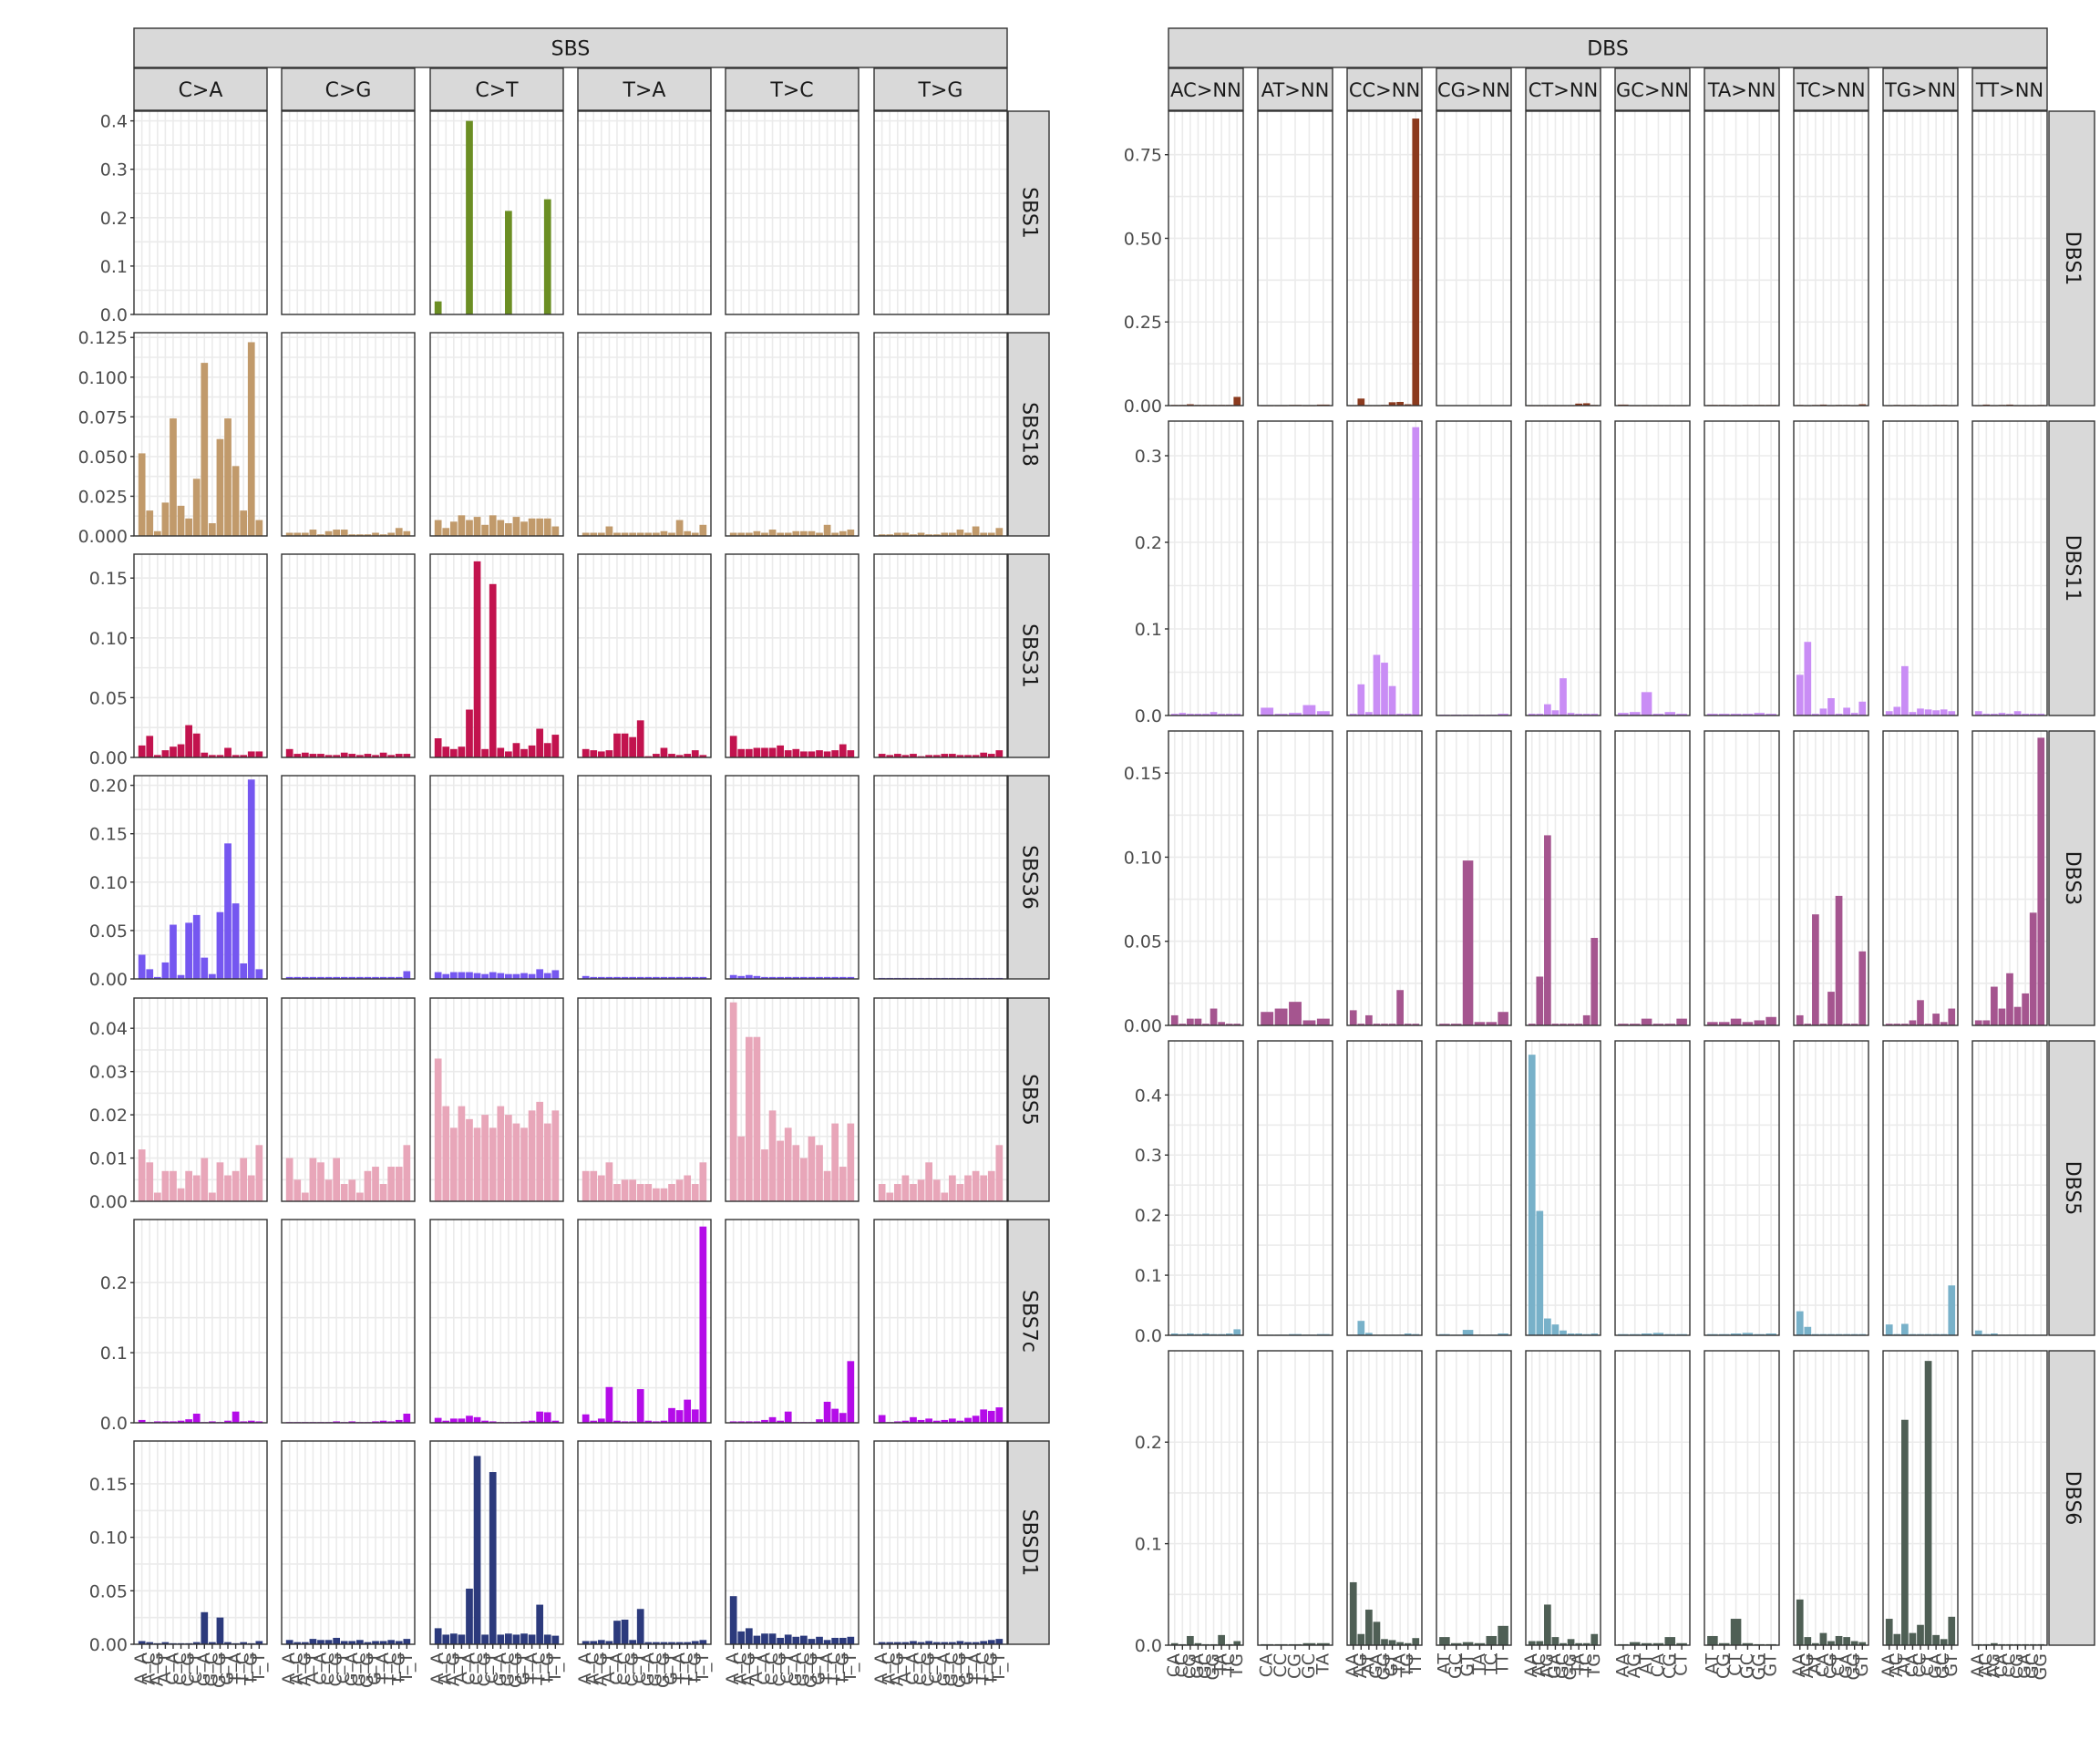 The height and width of the screenshot is (1750, 2100). Describe the element at coordinates (1951, 1665) in the screenshot. I see `x-tick-label: GT` at that location.